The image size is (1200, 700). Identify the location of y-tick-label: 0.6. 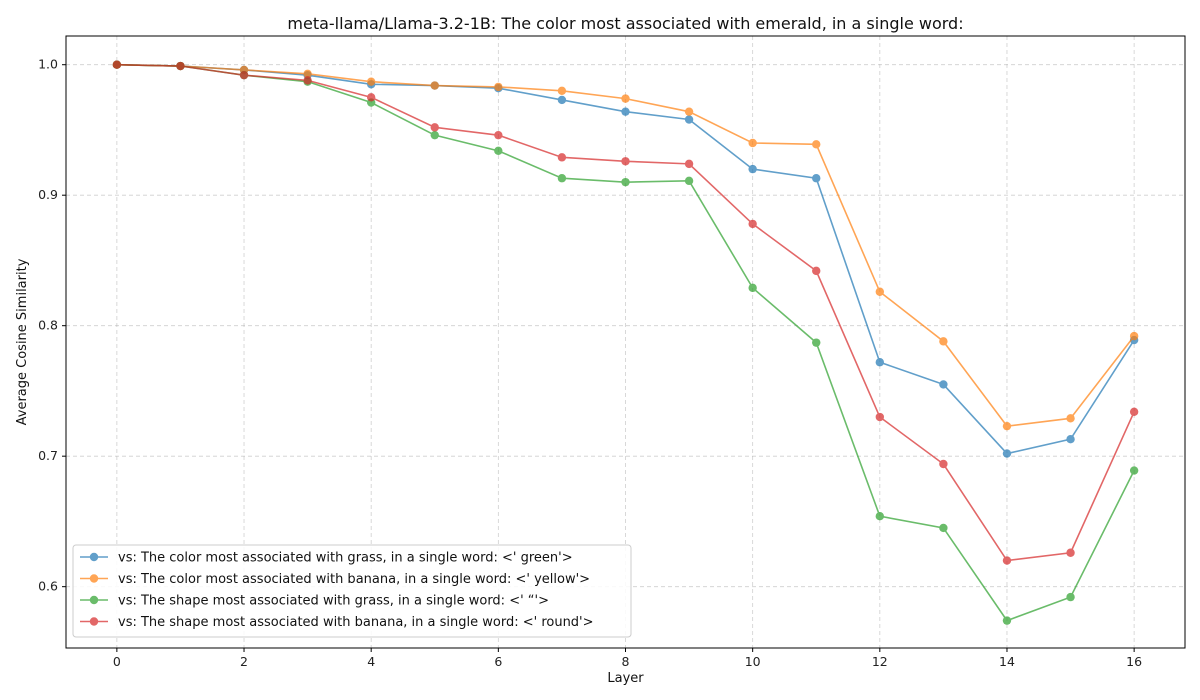
(48, 586).